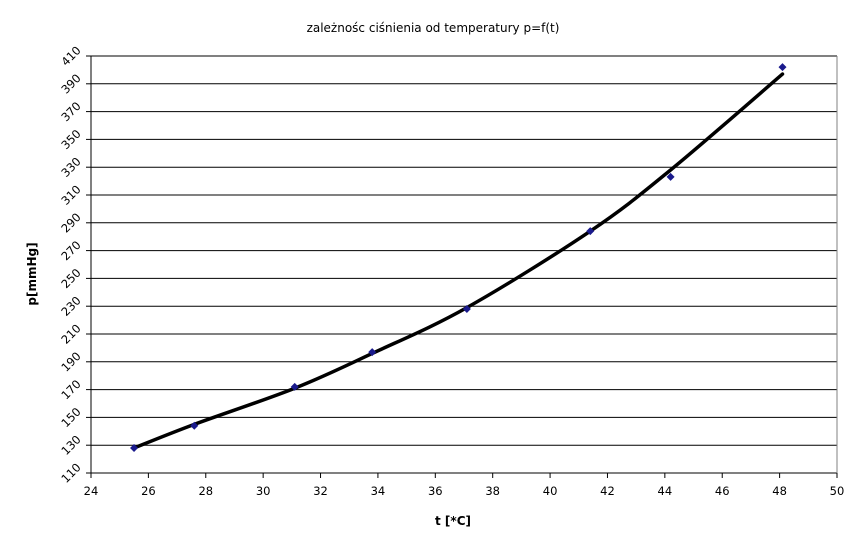 The image size is (866, 548). I want to click on x-tick-label: 40, so click(550, 491).